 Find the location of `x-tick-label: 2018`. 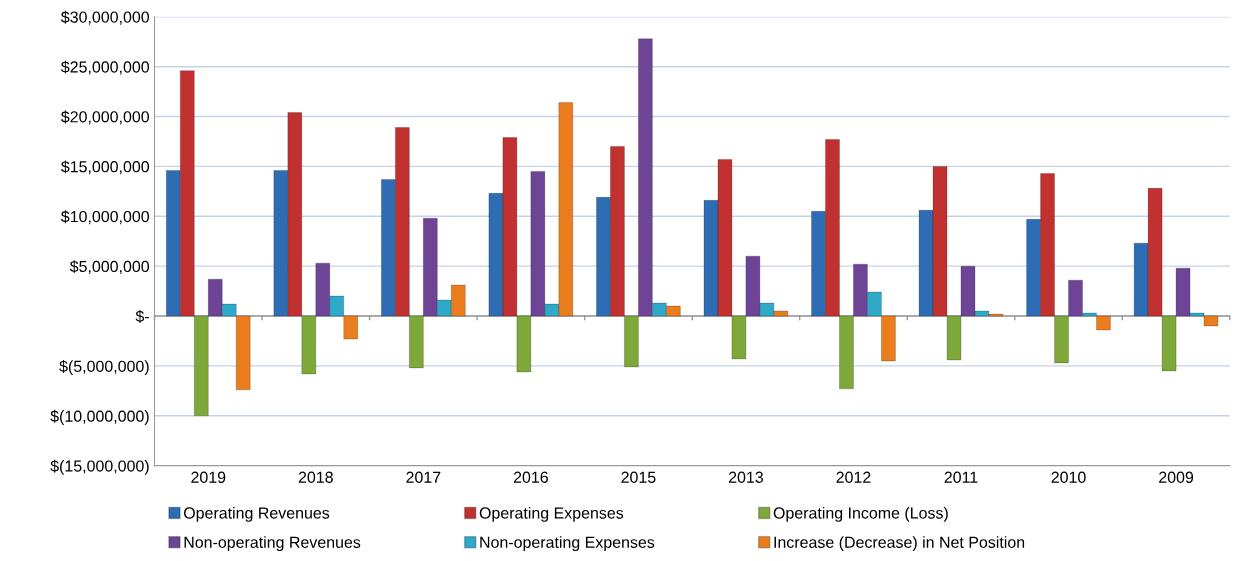

x-tick-label: 2018 is located at coordinates (315, 477).